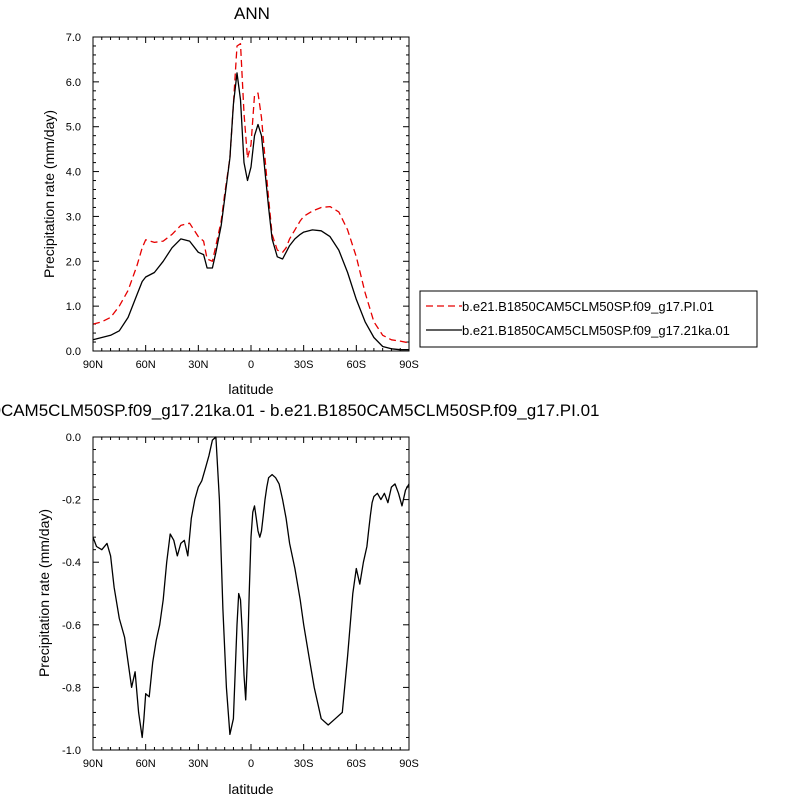 This screenshot has height=800, width=800. I want to click on bottom-x-axis-label: latitude, so click(250, 789).